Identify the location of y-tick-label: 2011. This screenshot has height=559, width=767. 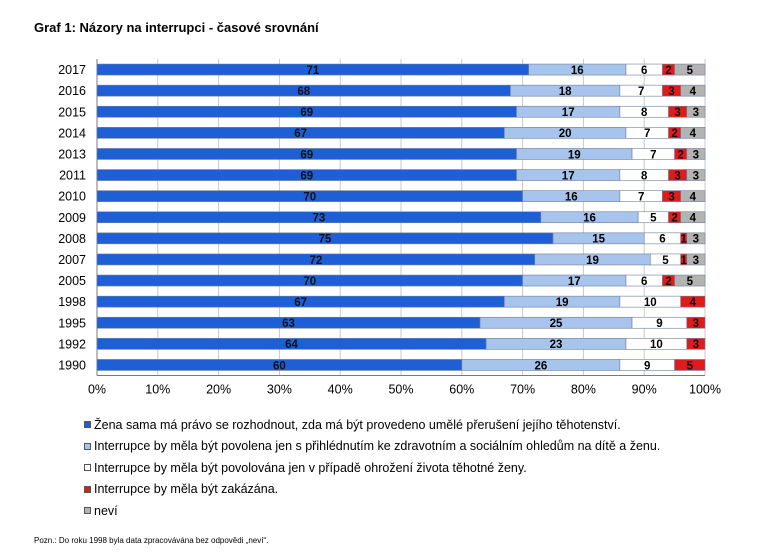
(72, 176).